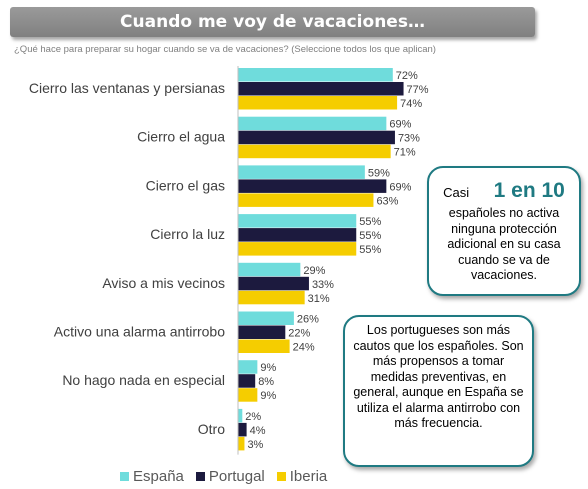  What do you see at coordinates (314, 271) in the screenshot?
I see `data-label: 29%` at bounding box center [314, 271].